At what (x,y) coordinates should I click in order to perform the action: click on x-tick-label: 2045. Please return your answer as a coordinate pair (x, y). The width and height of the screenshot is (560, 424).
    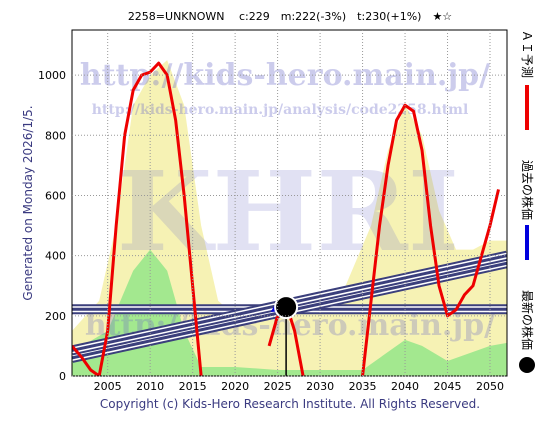
    Looking at the image, I should click on (448, 386).